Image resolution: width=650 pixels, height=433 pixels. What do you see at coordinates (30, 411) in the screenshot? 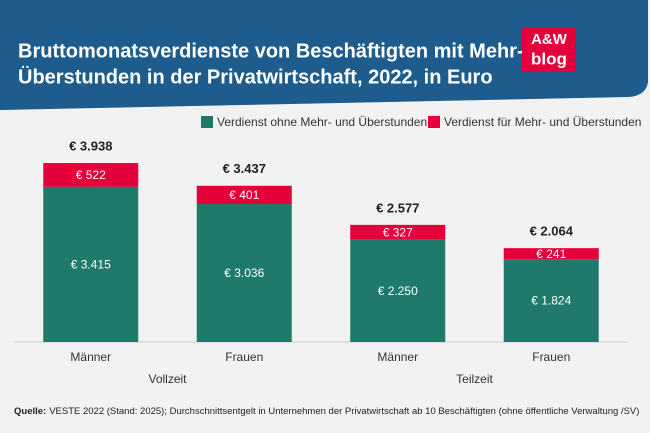
I see `source-label: Quelle:` at bounding box center [30, 411].